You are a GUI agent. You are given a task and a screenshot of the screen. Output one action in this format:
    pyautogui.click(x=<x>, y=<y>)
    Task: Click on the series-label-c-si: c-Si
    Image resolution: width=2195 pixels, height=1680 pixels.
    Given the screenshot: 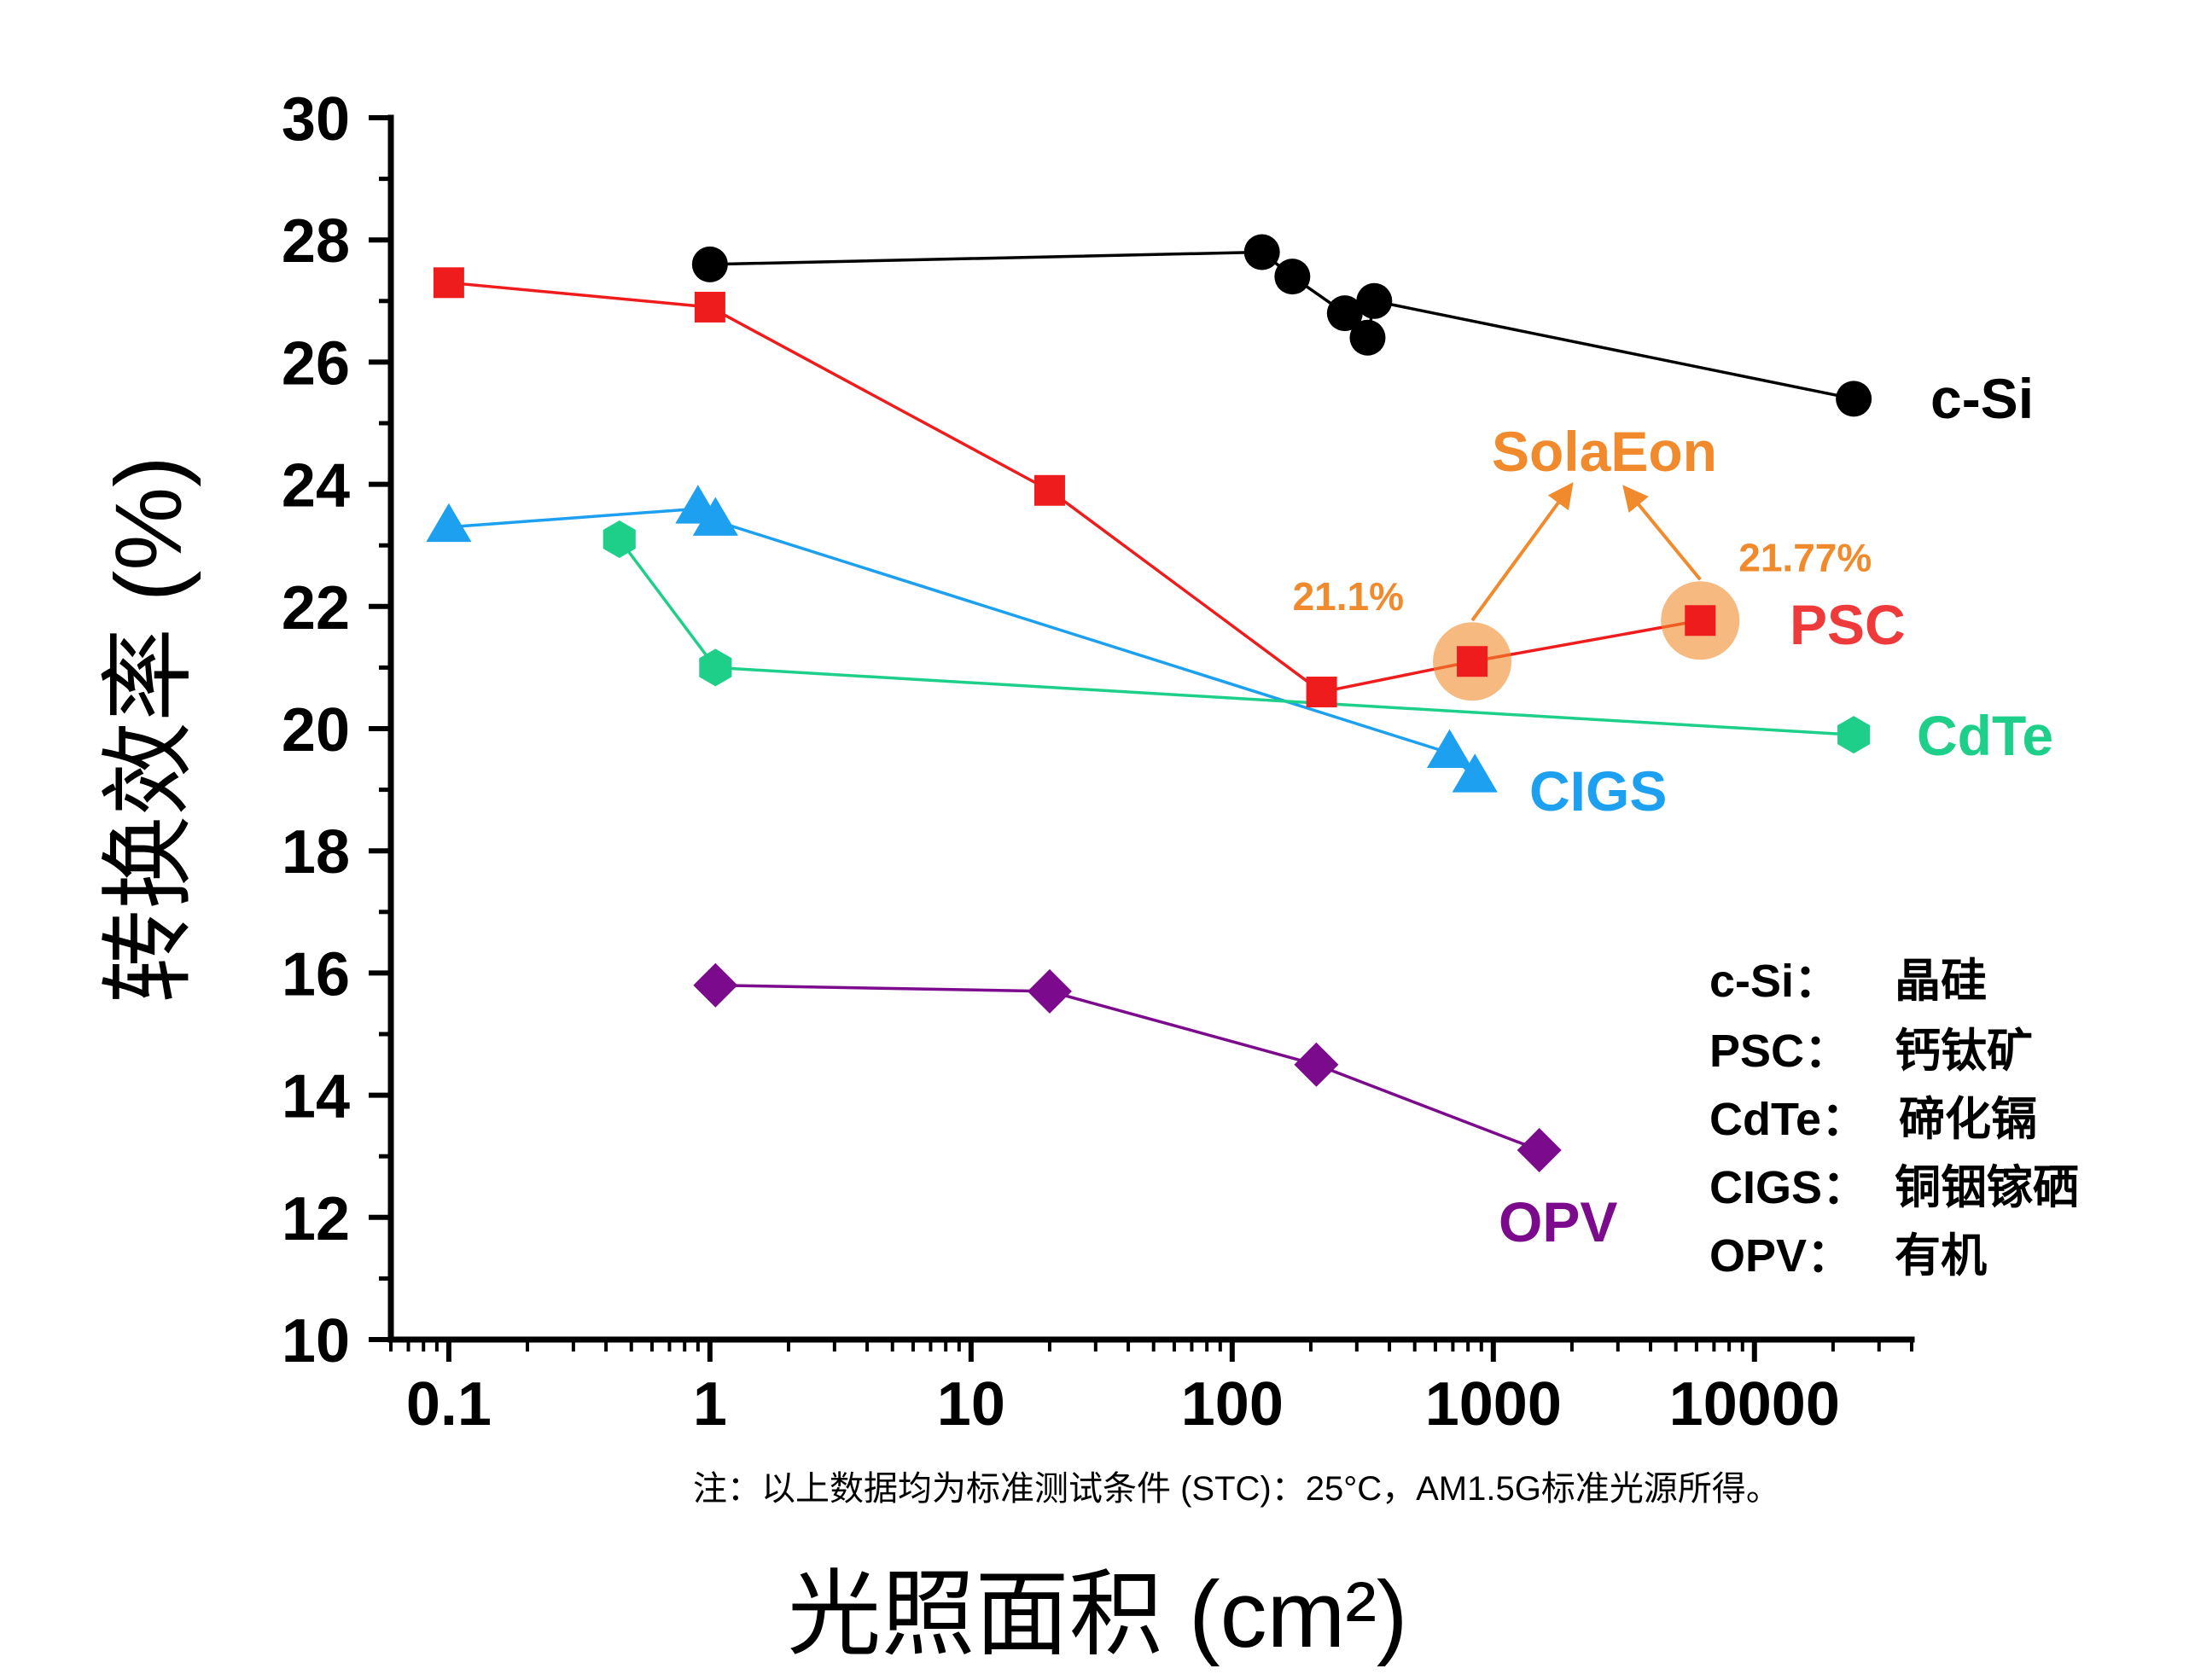 What is the action you would take?
    pyautogui.click(x=1982, y=399)
    